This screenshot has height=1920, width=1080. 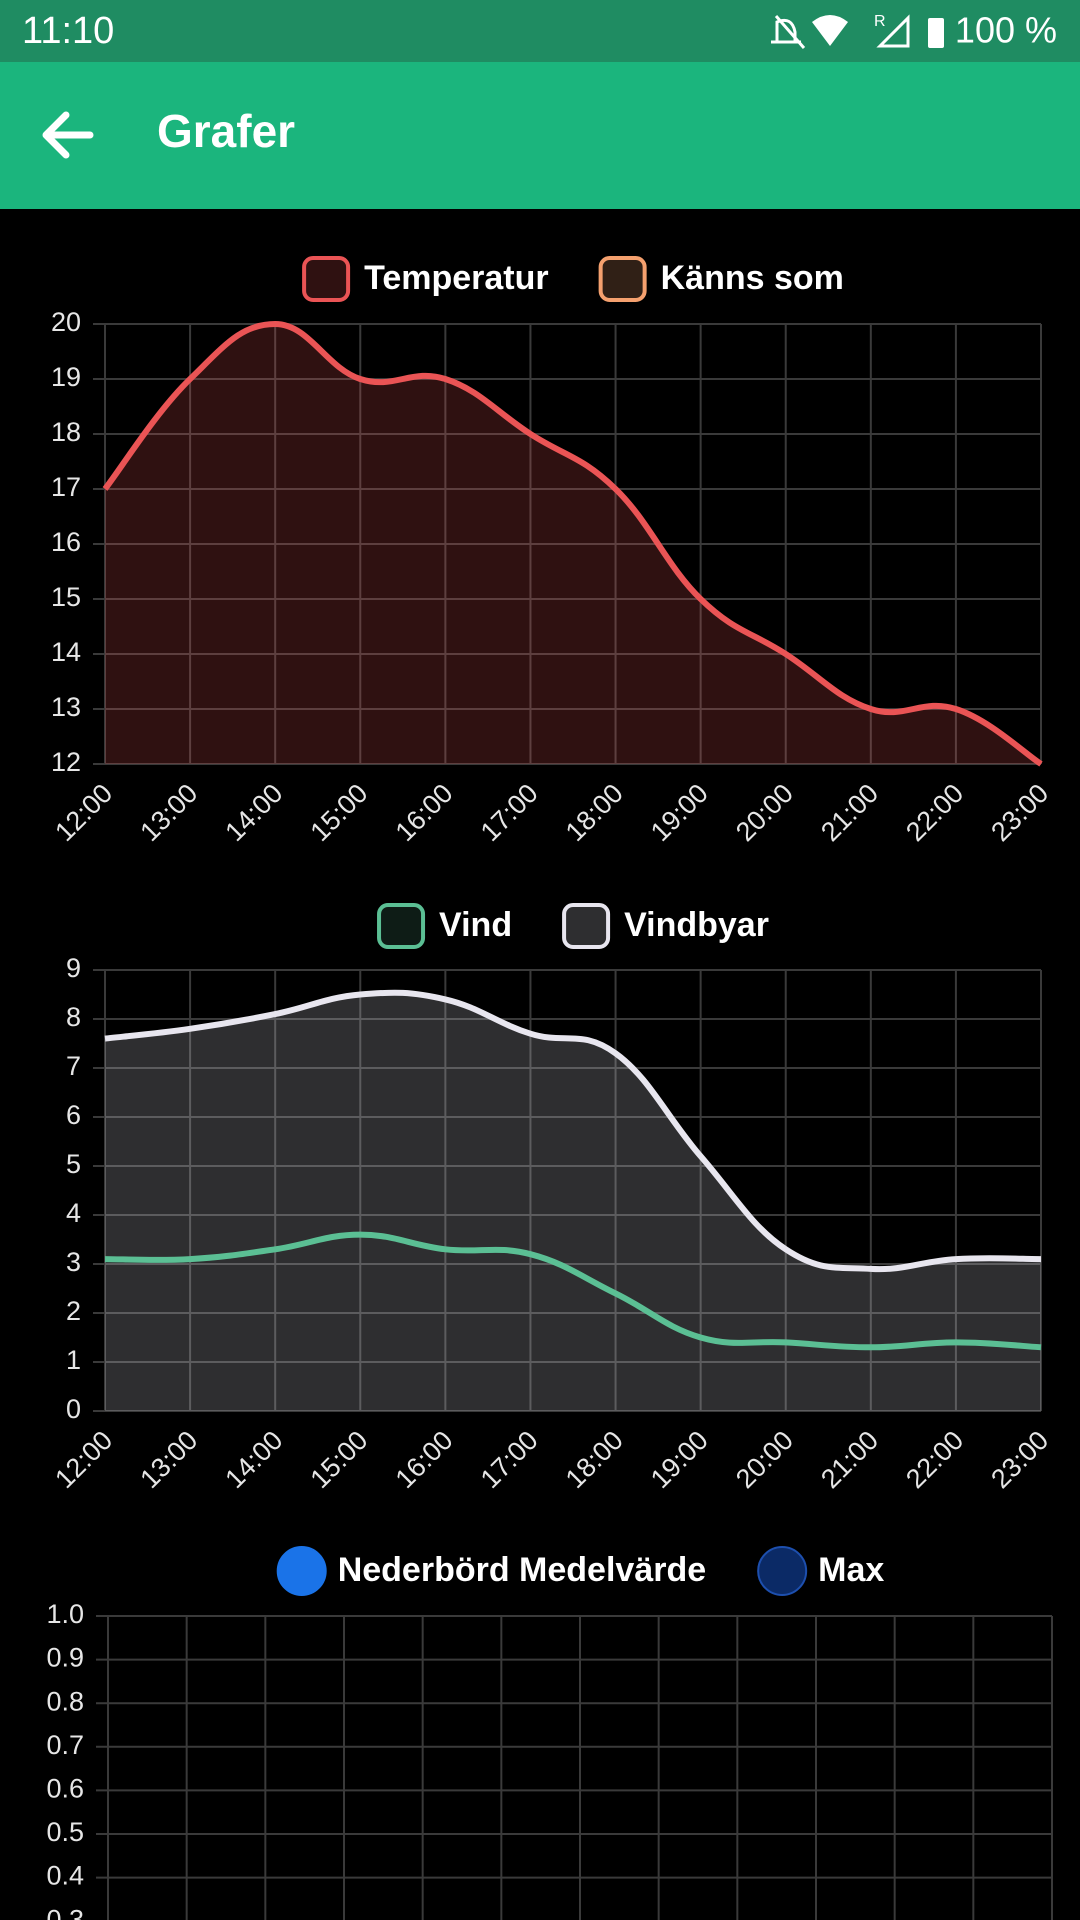 I want to click on legend-item: Känns som, so click(x=721, y=279).